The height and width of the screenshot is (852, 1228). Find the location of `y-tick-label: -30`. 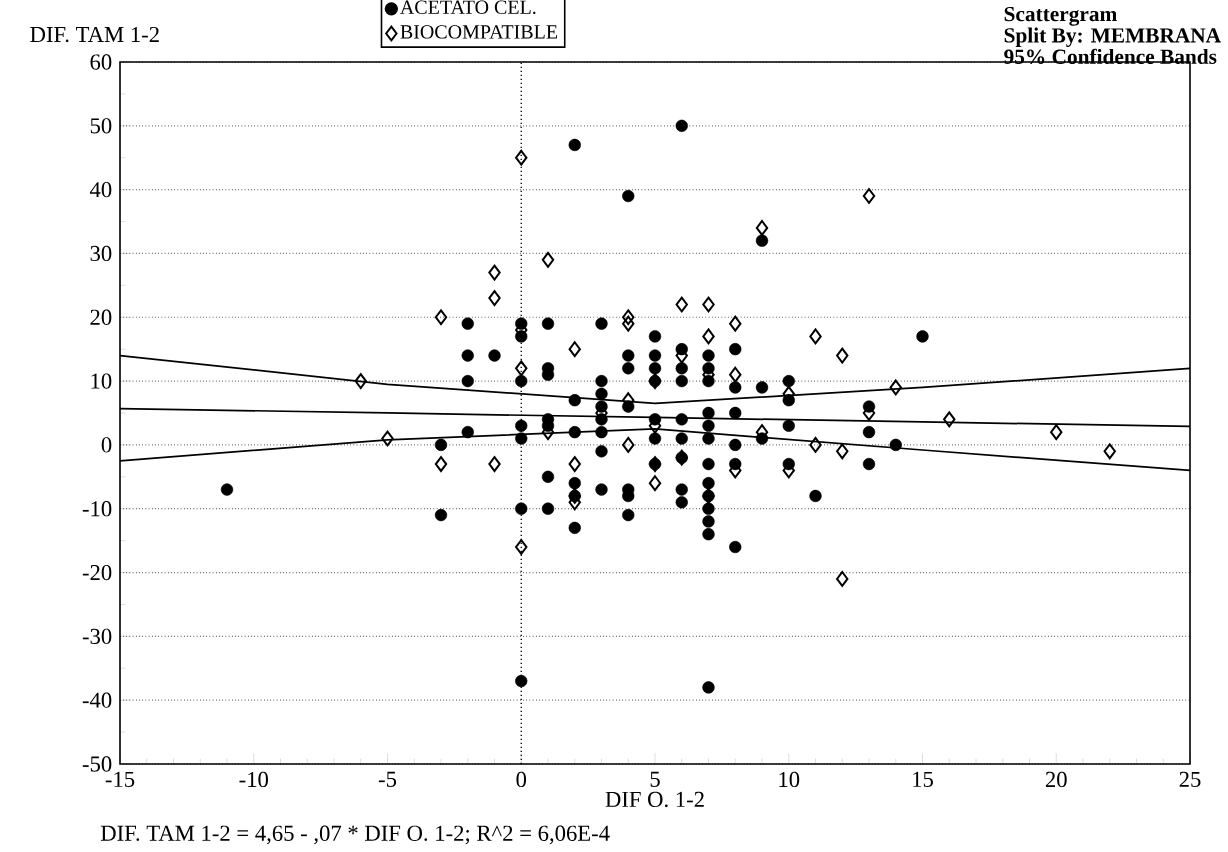

y-tick-label: -30 is located at coordinates (97, 636).